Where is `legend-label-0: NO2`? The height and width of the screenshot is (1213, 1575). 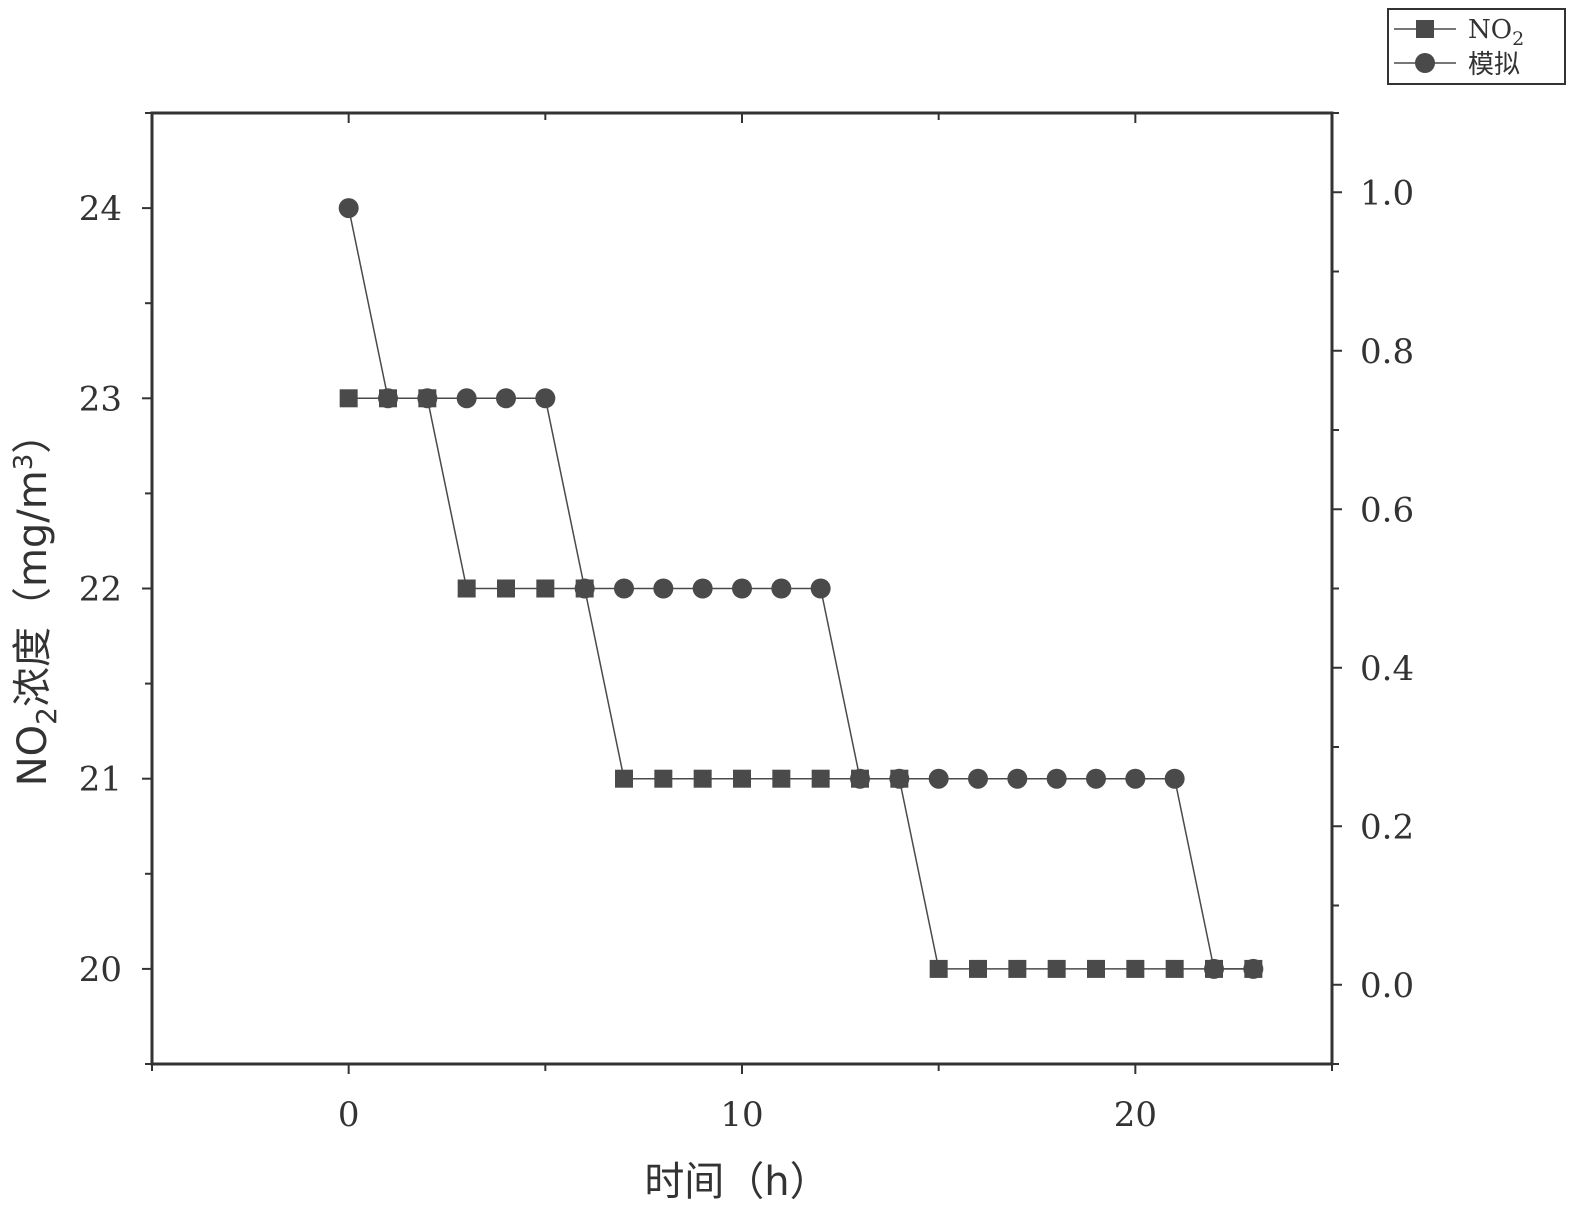 legend-label-0: NO2 is located at coordinates (1496, 32).